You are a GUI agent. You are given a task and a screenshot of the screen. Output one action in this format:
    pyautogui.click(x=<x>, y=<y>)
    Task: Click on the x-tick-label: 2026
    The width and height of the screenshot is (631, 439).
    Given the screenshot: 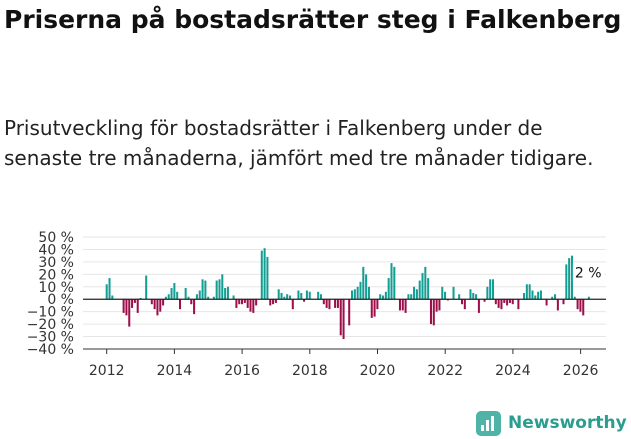 What is the action you would take?
    pyautogui.click(x=581, y=371)
    